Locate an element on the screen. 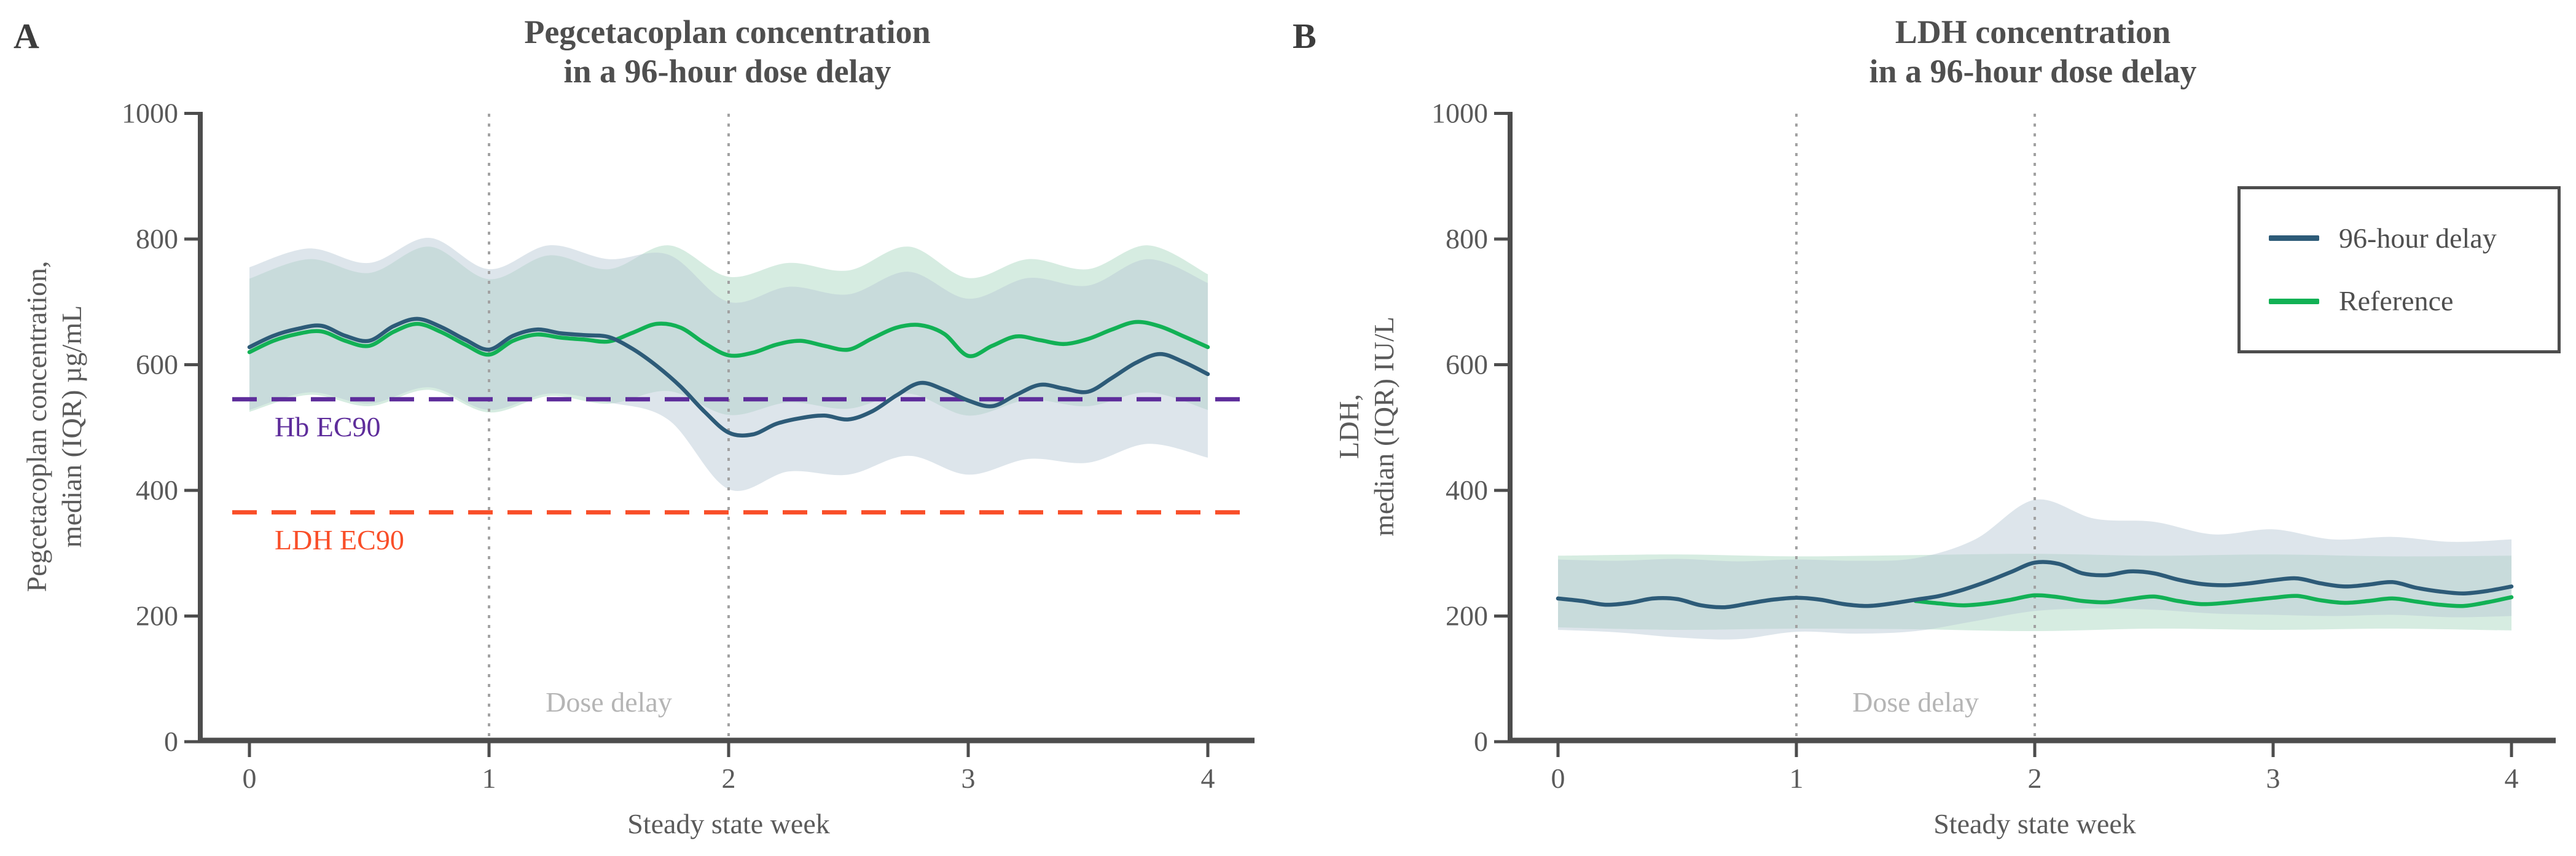 Image resolution: width=2576 pixels, height=856 pixels. legend-entry-delay: 96-hour delay is located at coordinates (2413, 238).